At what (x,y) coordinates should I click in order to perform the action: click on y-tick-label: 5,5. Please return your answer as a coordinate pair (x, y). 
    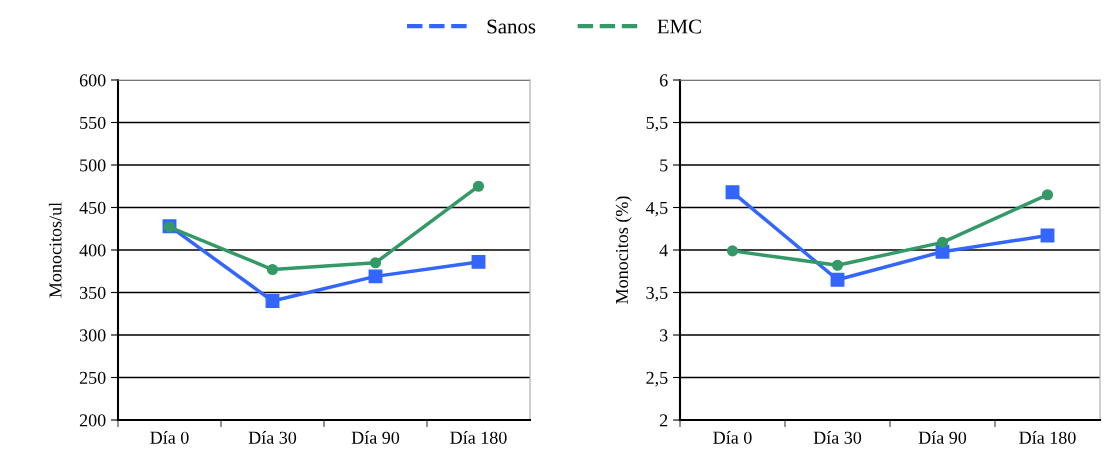
    Looking at the image, I should click on (657, 124).